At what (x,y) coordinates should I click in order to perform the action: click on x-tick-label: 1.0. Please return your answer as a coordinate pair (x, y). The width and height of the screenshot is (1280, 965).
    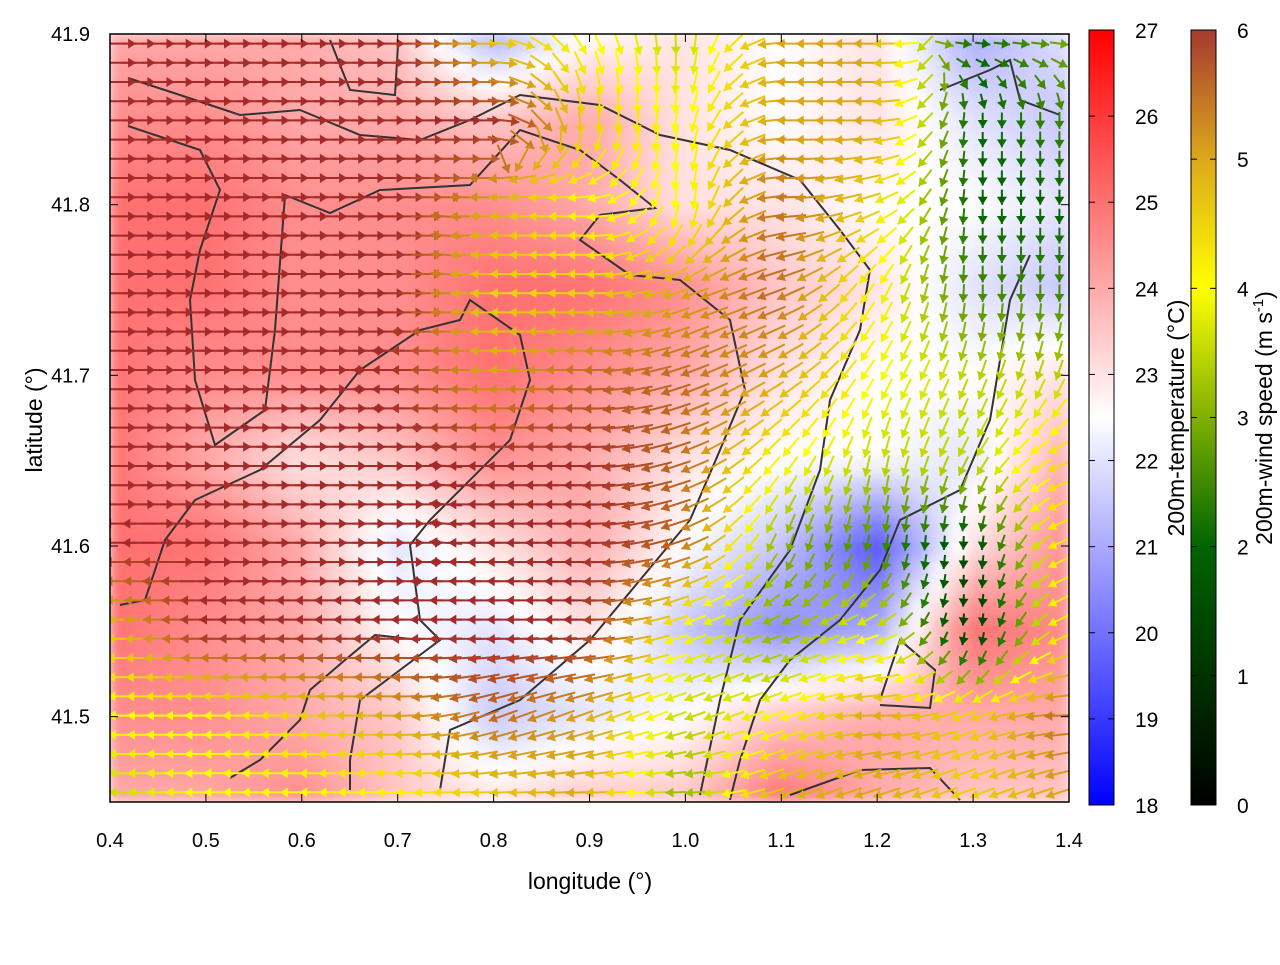
    Looking at the image, I should click on (685, 841).